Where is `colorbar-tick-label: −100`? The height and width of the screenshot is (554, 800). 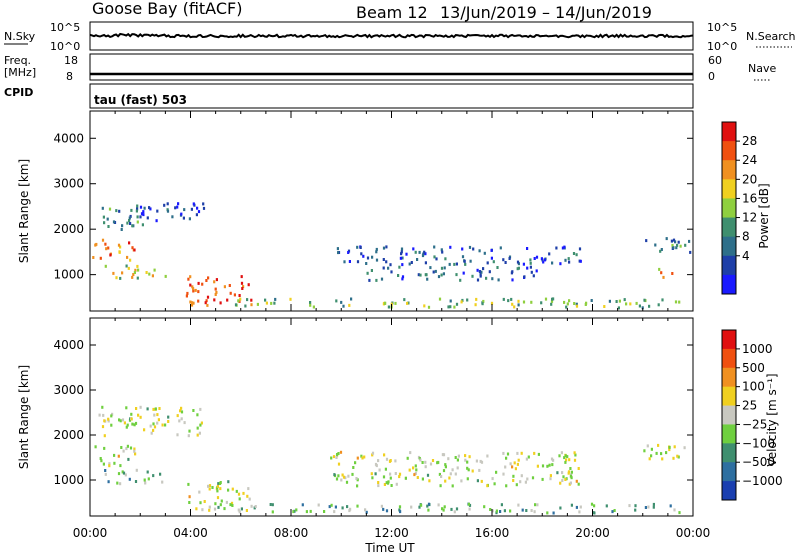
colorbar-tick-label: −100 is located at coordinates (758, 443).